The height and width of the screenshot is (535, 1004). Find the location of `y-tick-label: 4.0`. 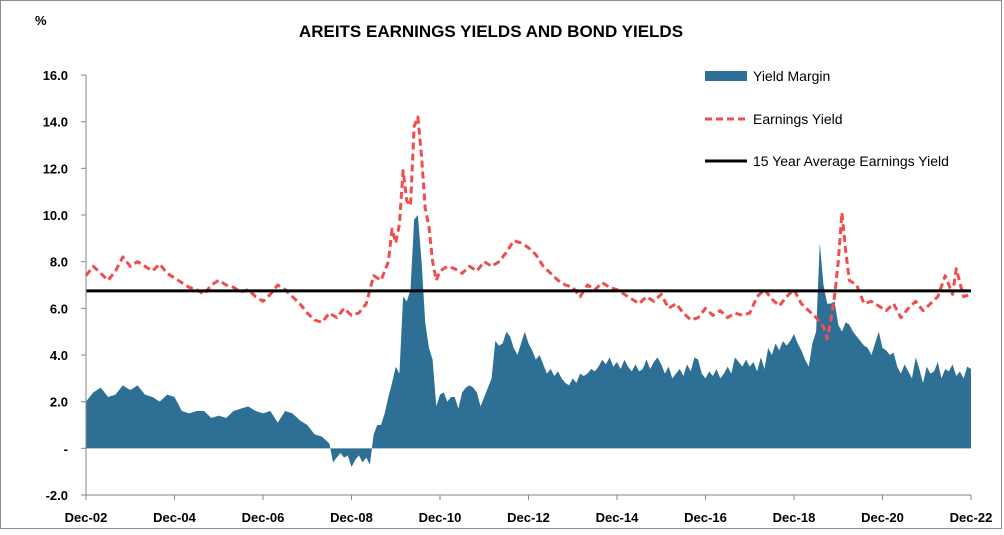

y-tick-label: 4.0 is located at coordinates (59, 355).